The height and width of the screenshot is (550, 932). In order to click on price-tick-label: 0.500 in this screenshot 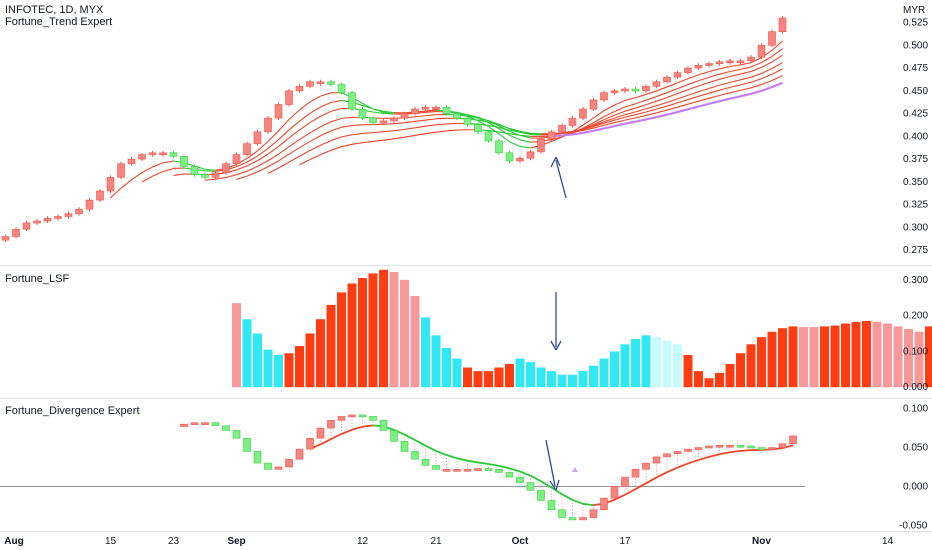, I will do `click(915, 45)`.